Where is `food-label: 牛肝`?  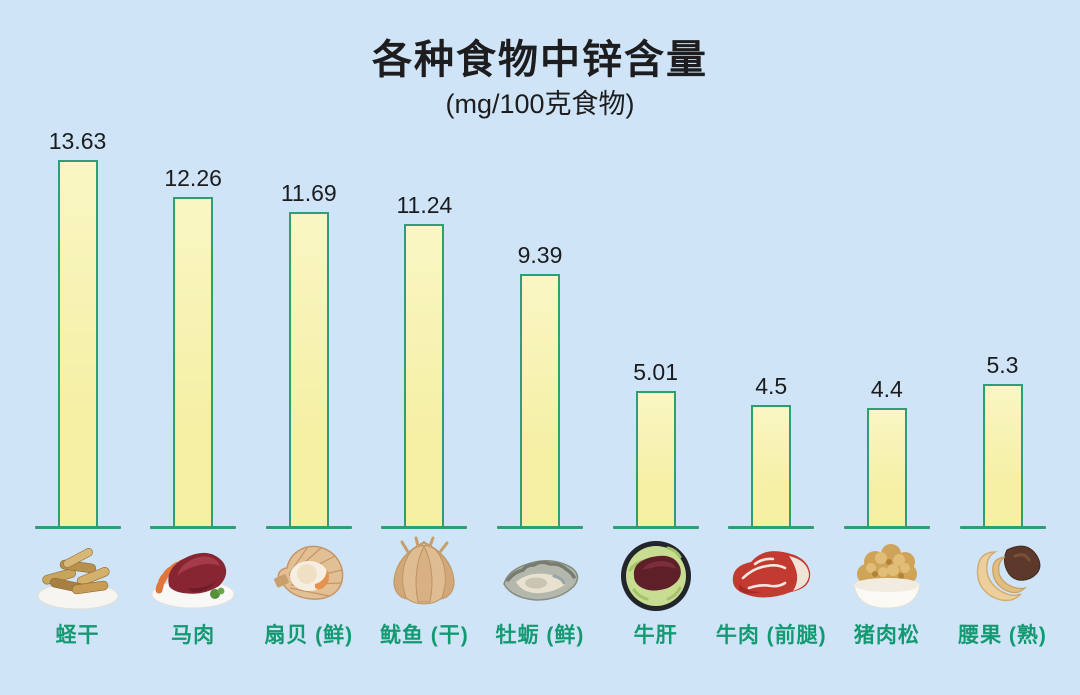
food-label: 牛肝 is located at coordinates (655, 635).